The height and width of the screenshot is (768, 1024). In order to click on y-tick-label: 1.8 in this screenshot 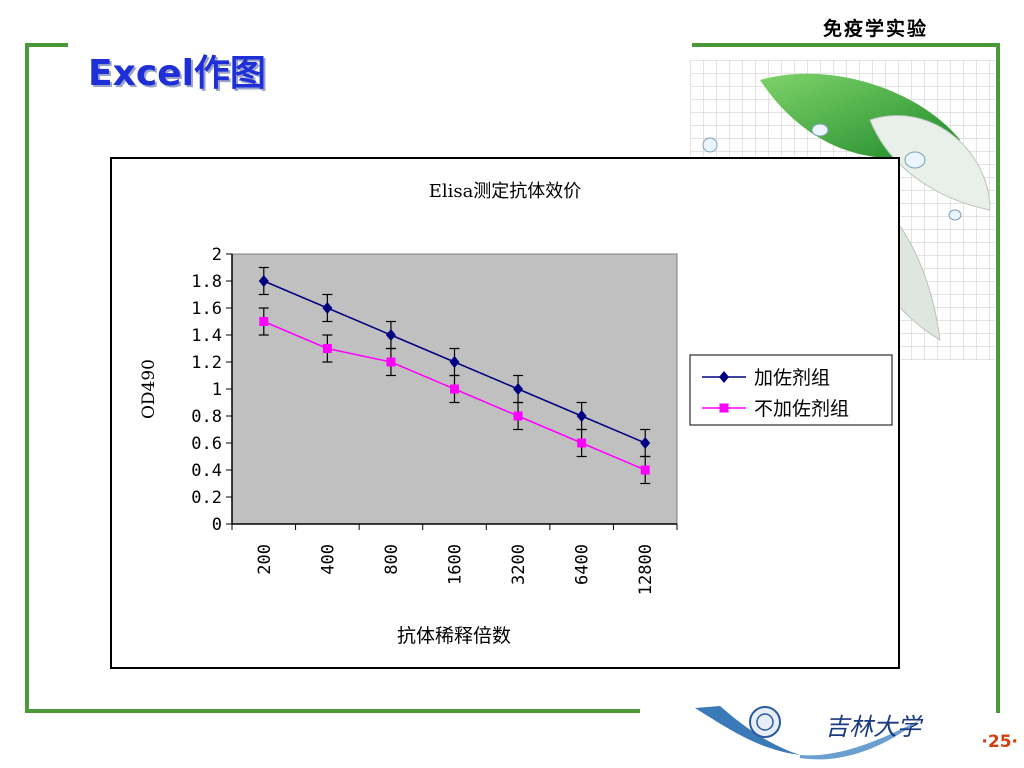, I will do `click(206, 282)`.